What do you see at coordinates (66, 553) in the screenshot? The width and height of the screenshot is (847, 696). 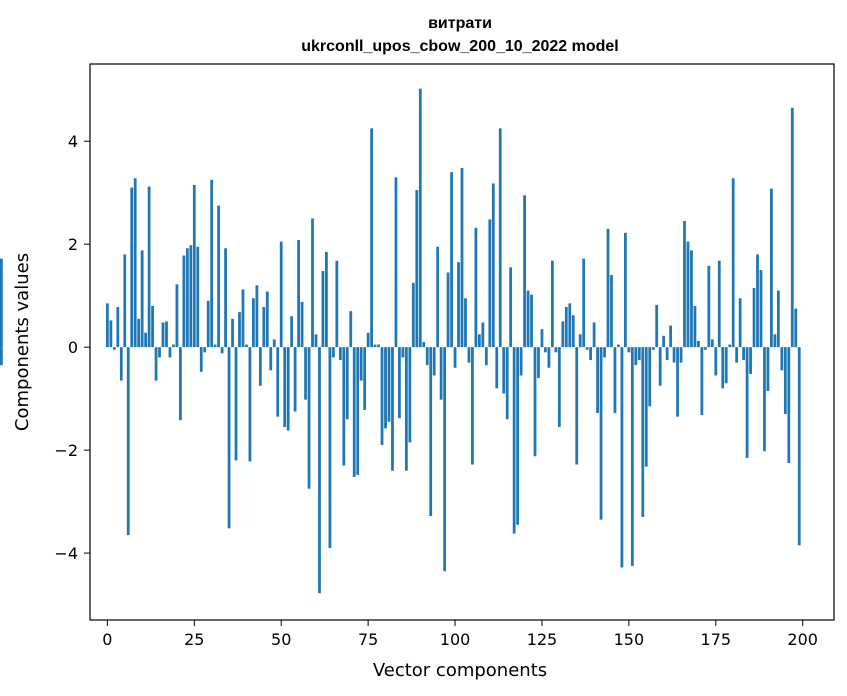 I see `y-tick-label: −4` at bounding box center [66, 553].